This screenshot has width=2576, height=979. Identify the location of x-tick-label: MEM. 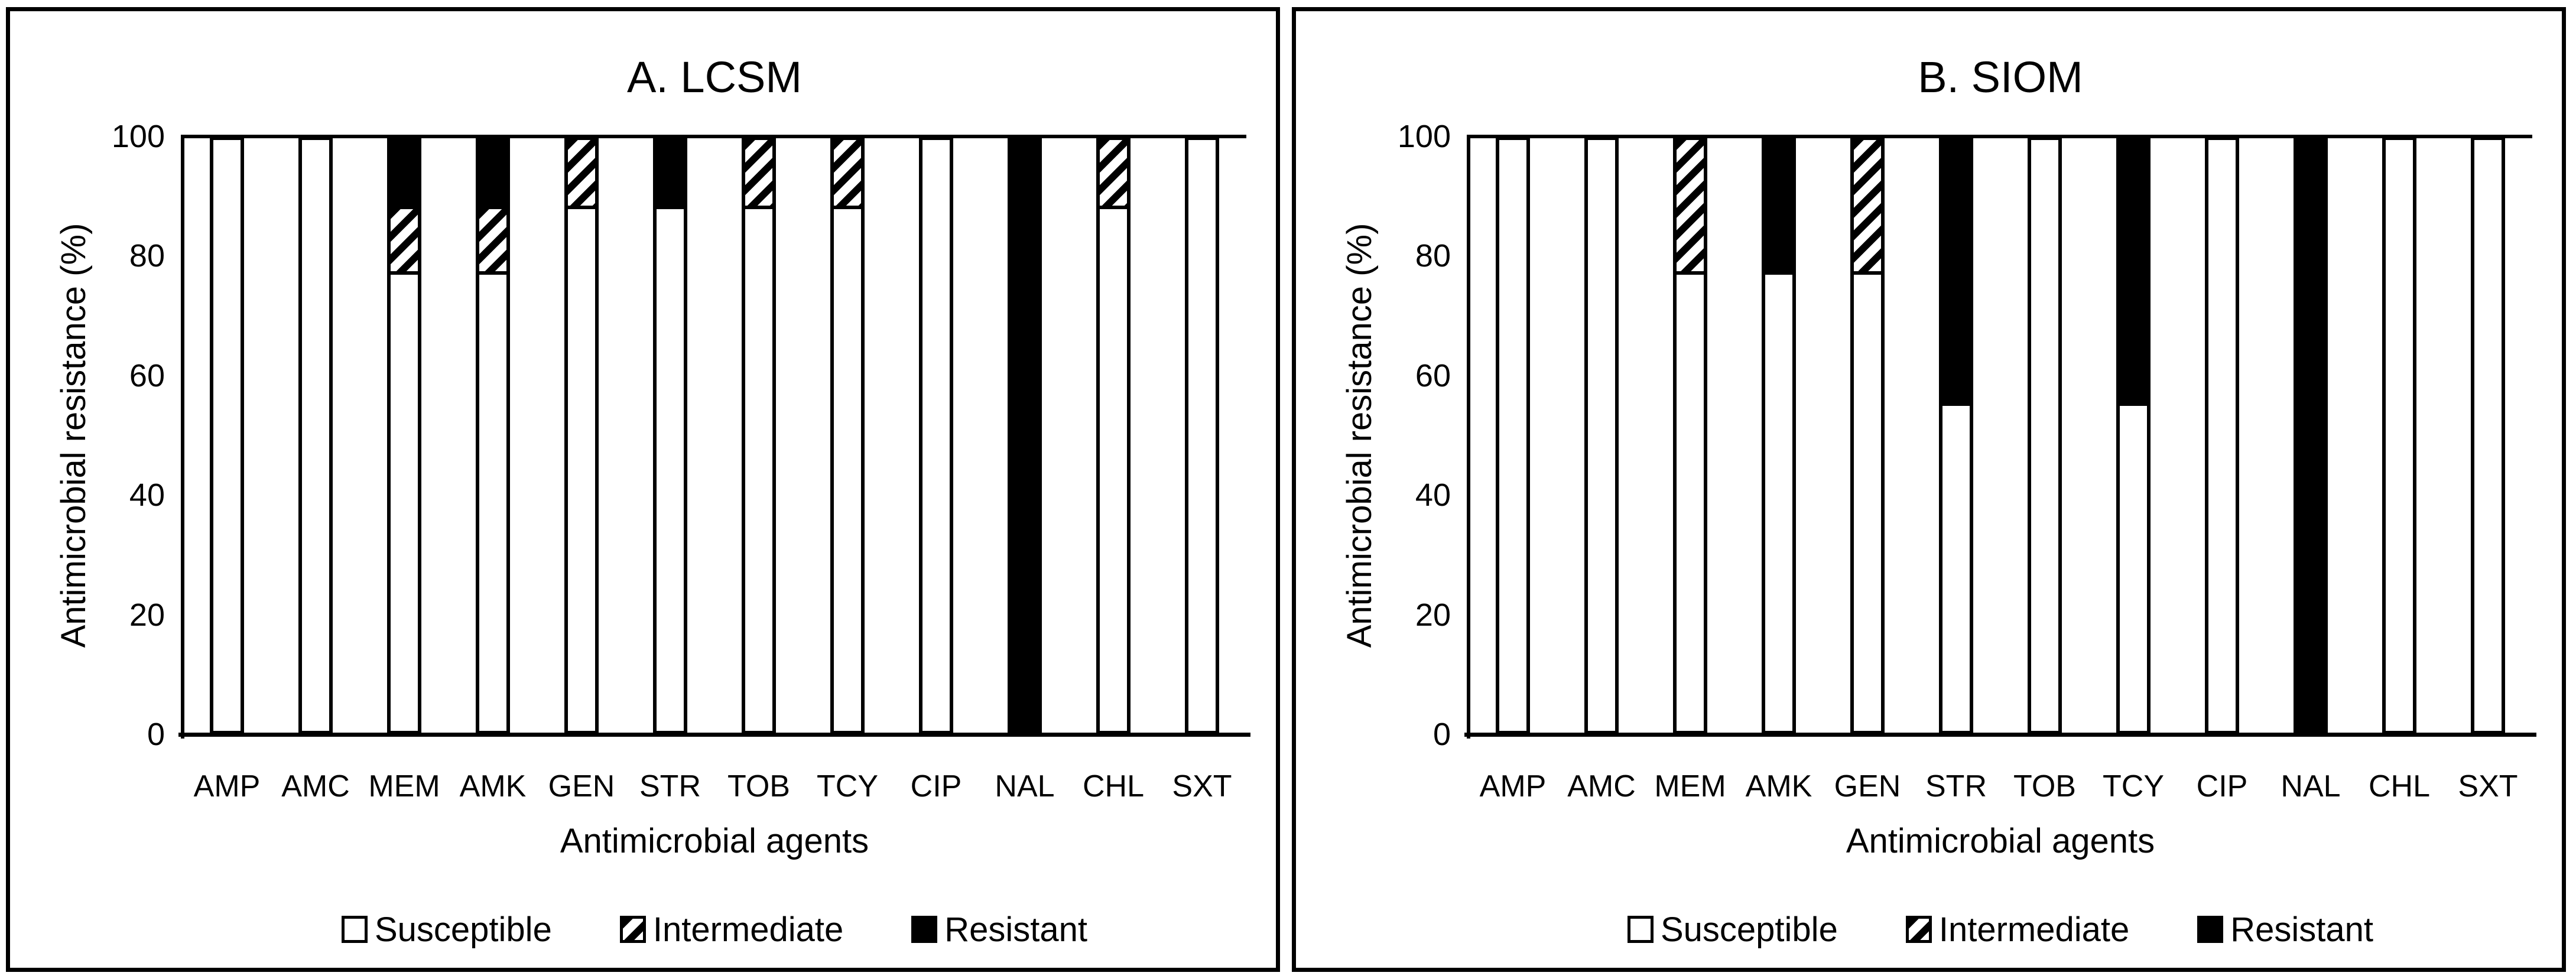
(404, 786).